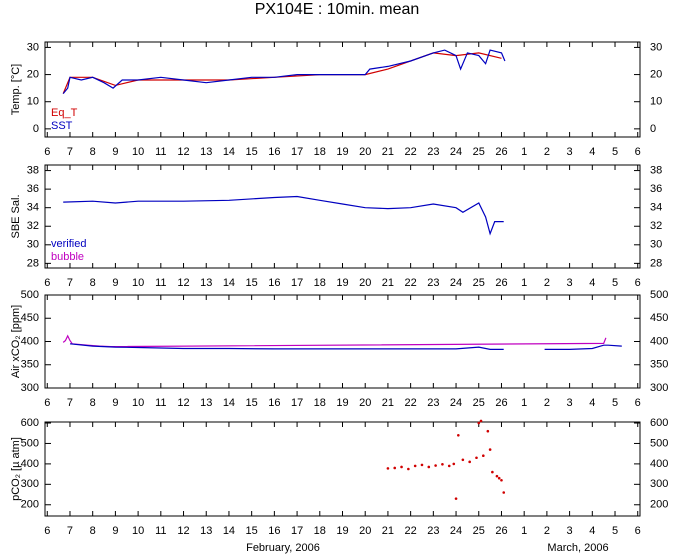 The width and height of the screenshot is (674, 558). I want to click on month-label: March, 2006, so click(577, 548).